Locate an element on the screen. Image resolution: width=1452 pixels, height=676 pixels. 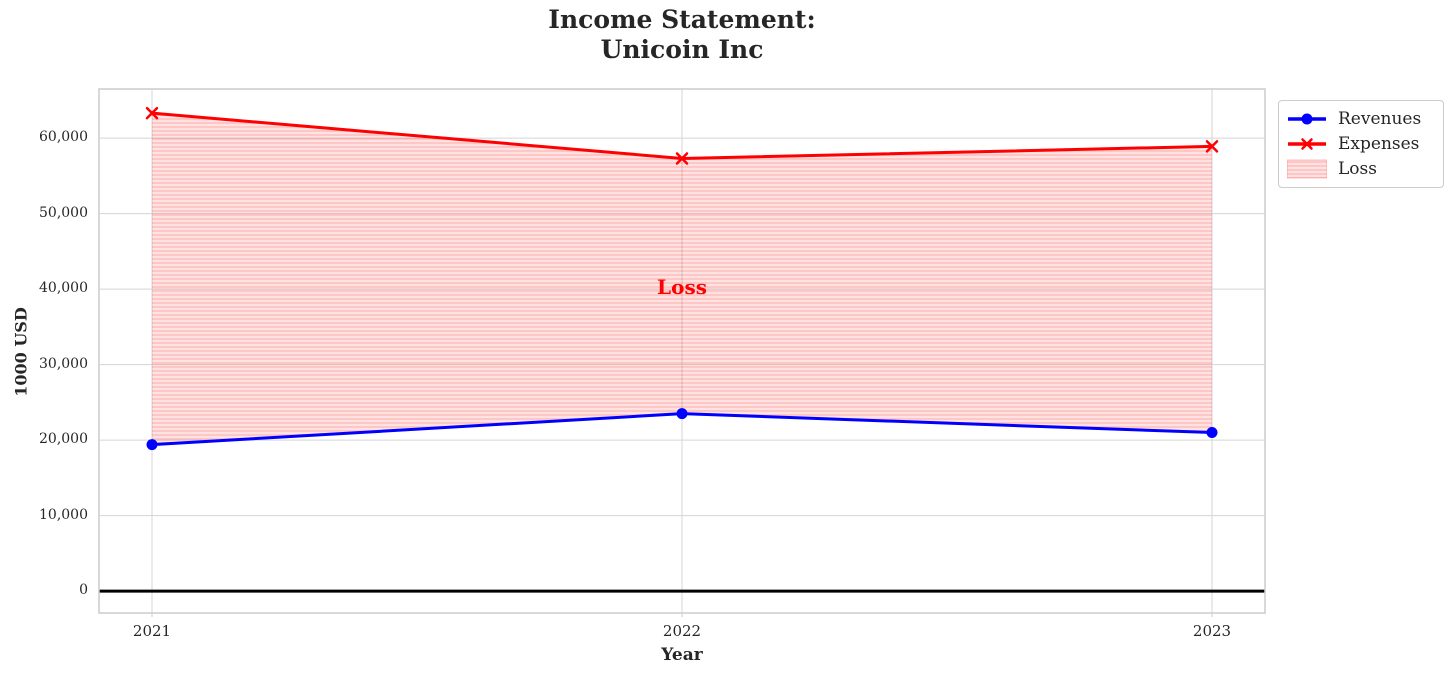
x-tick-label: 2022 is located at coordinates (682, 631).